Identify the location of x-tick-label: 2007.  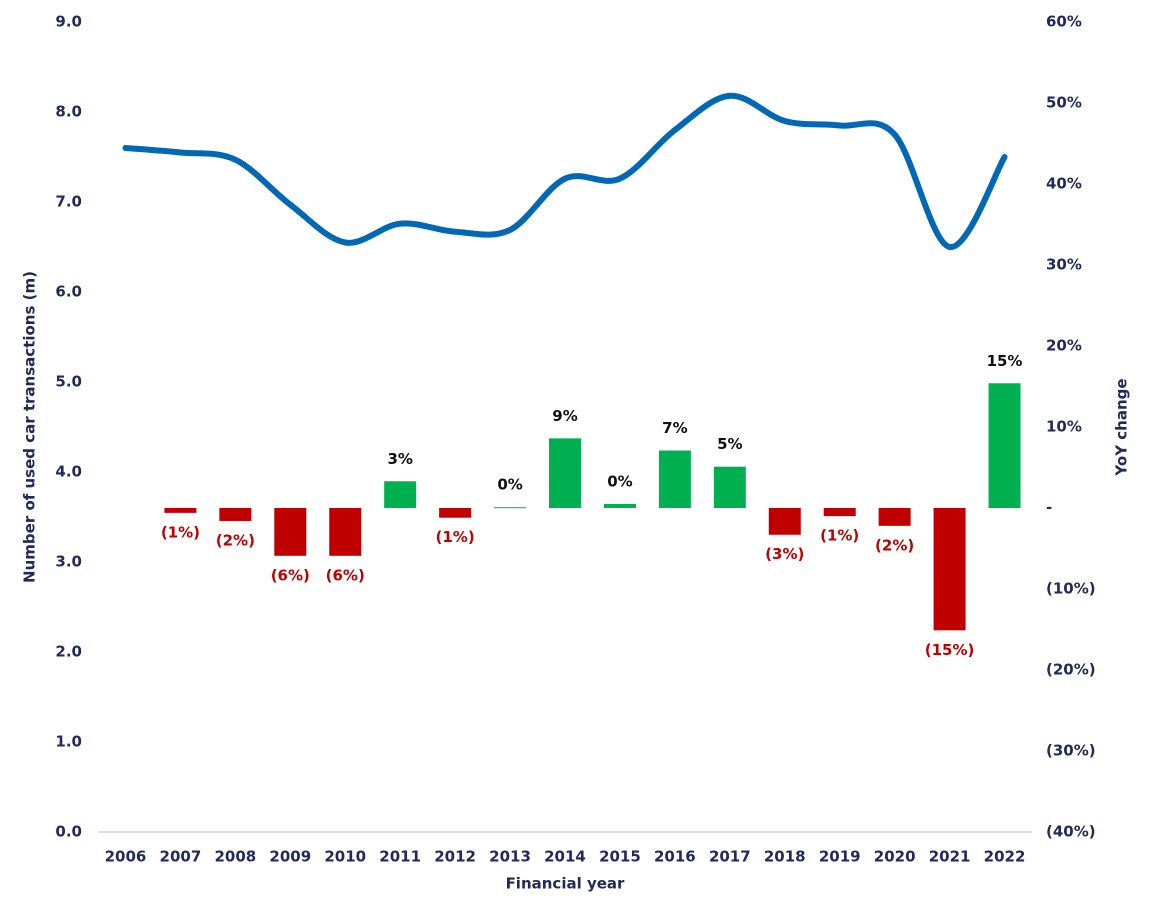
(181, 857).